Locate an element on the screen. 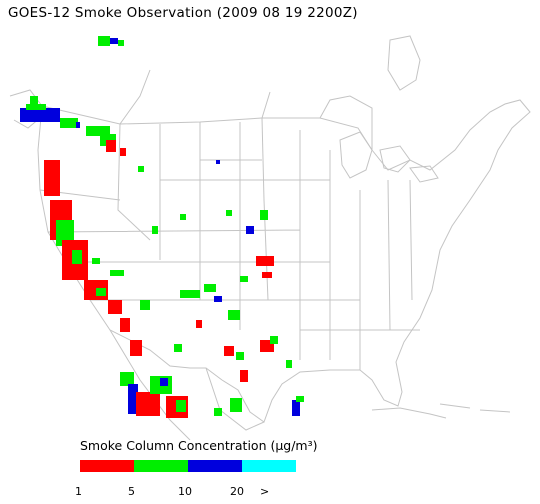  legend-tick-20: 20 is located at coordinates (237, 491).